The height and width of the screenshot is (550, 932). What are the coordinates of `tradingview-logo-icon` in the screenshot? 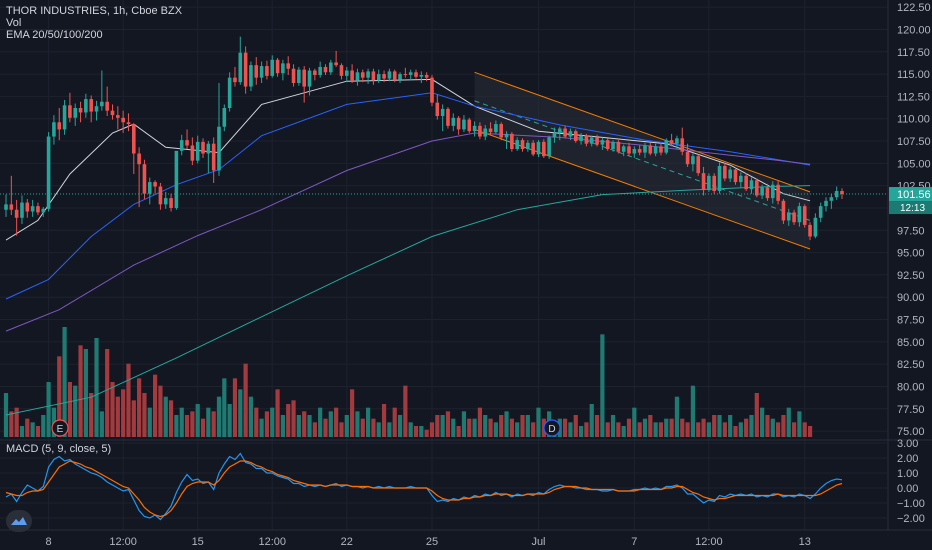 It's located at (19, 521).